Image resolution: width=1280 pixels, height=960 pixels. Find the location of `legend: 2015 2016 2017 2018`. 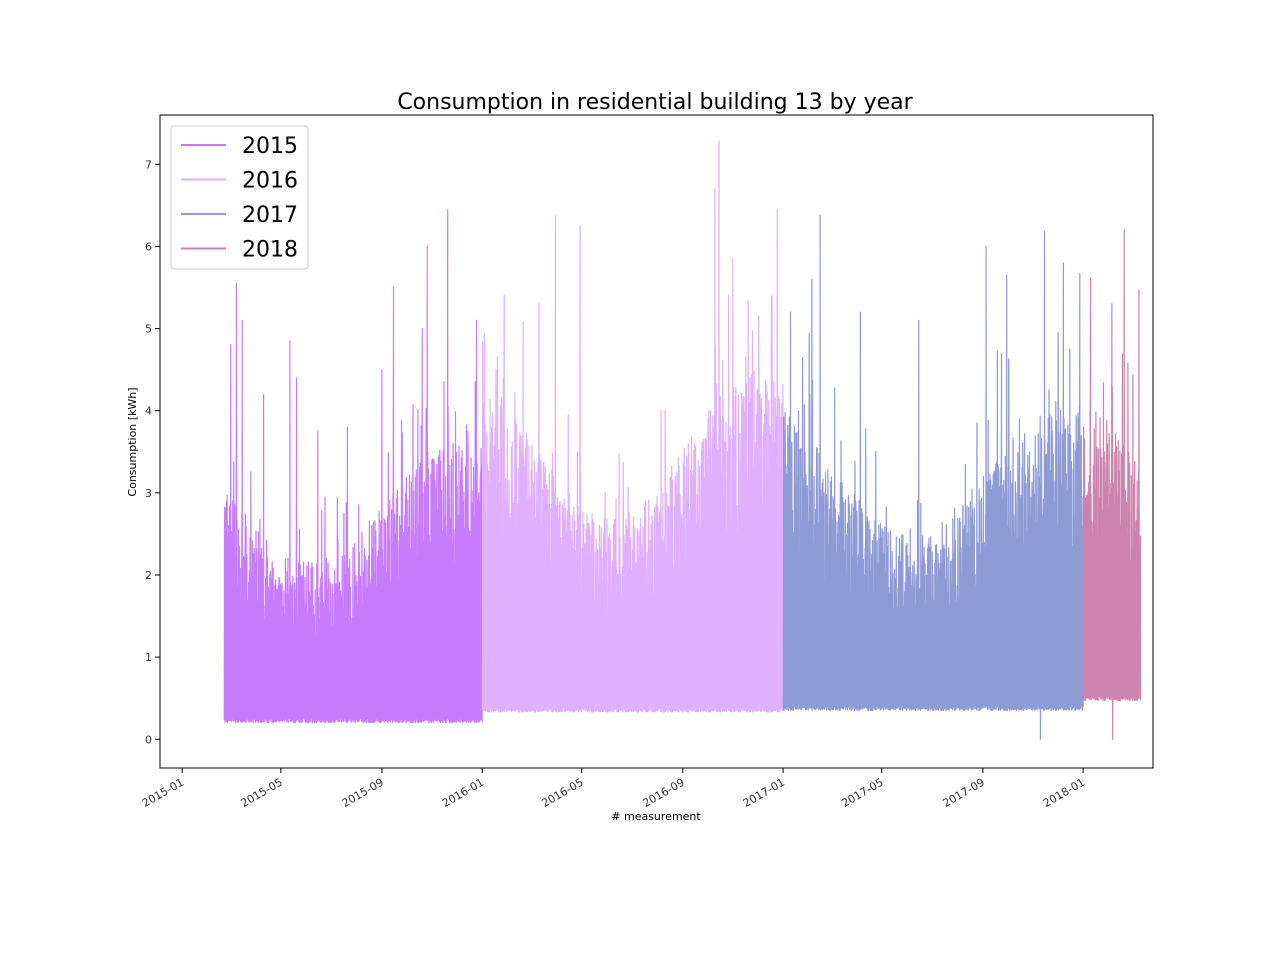

legend: 2015 2016 2017 2018 is located at coordinates (239, 197).